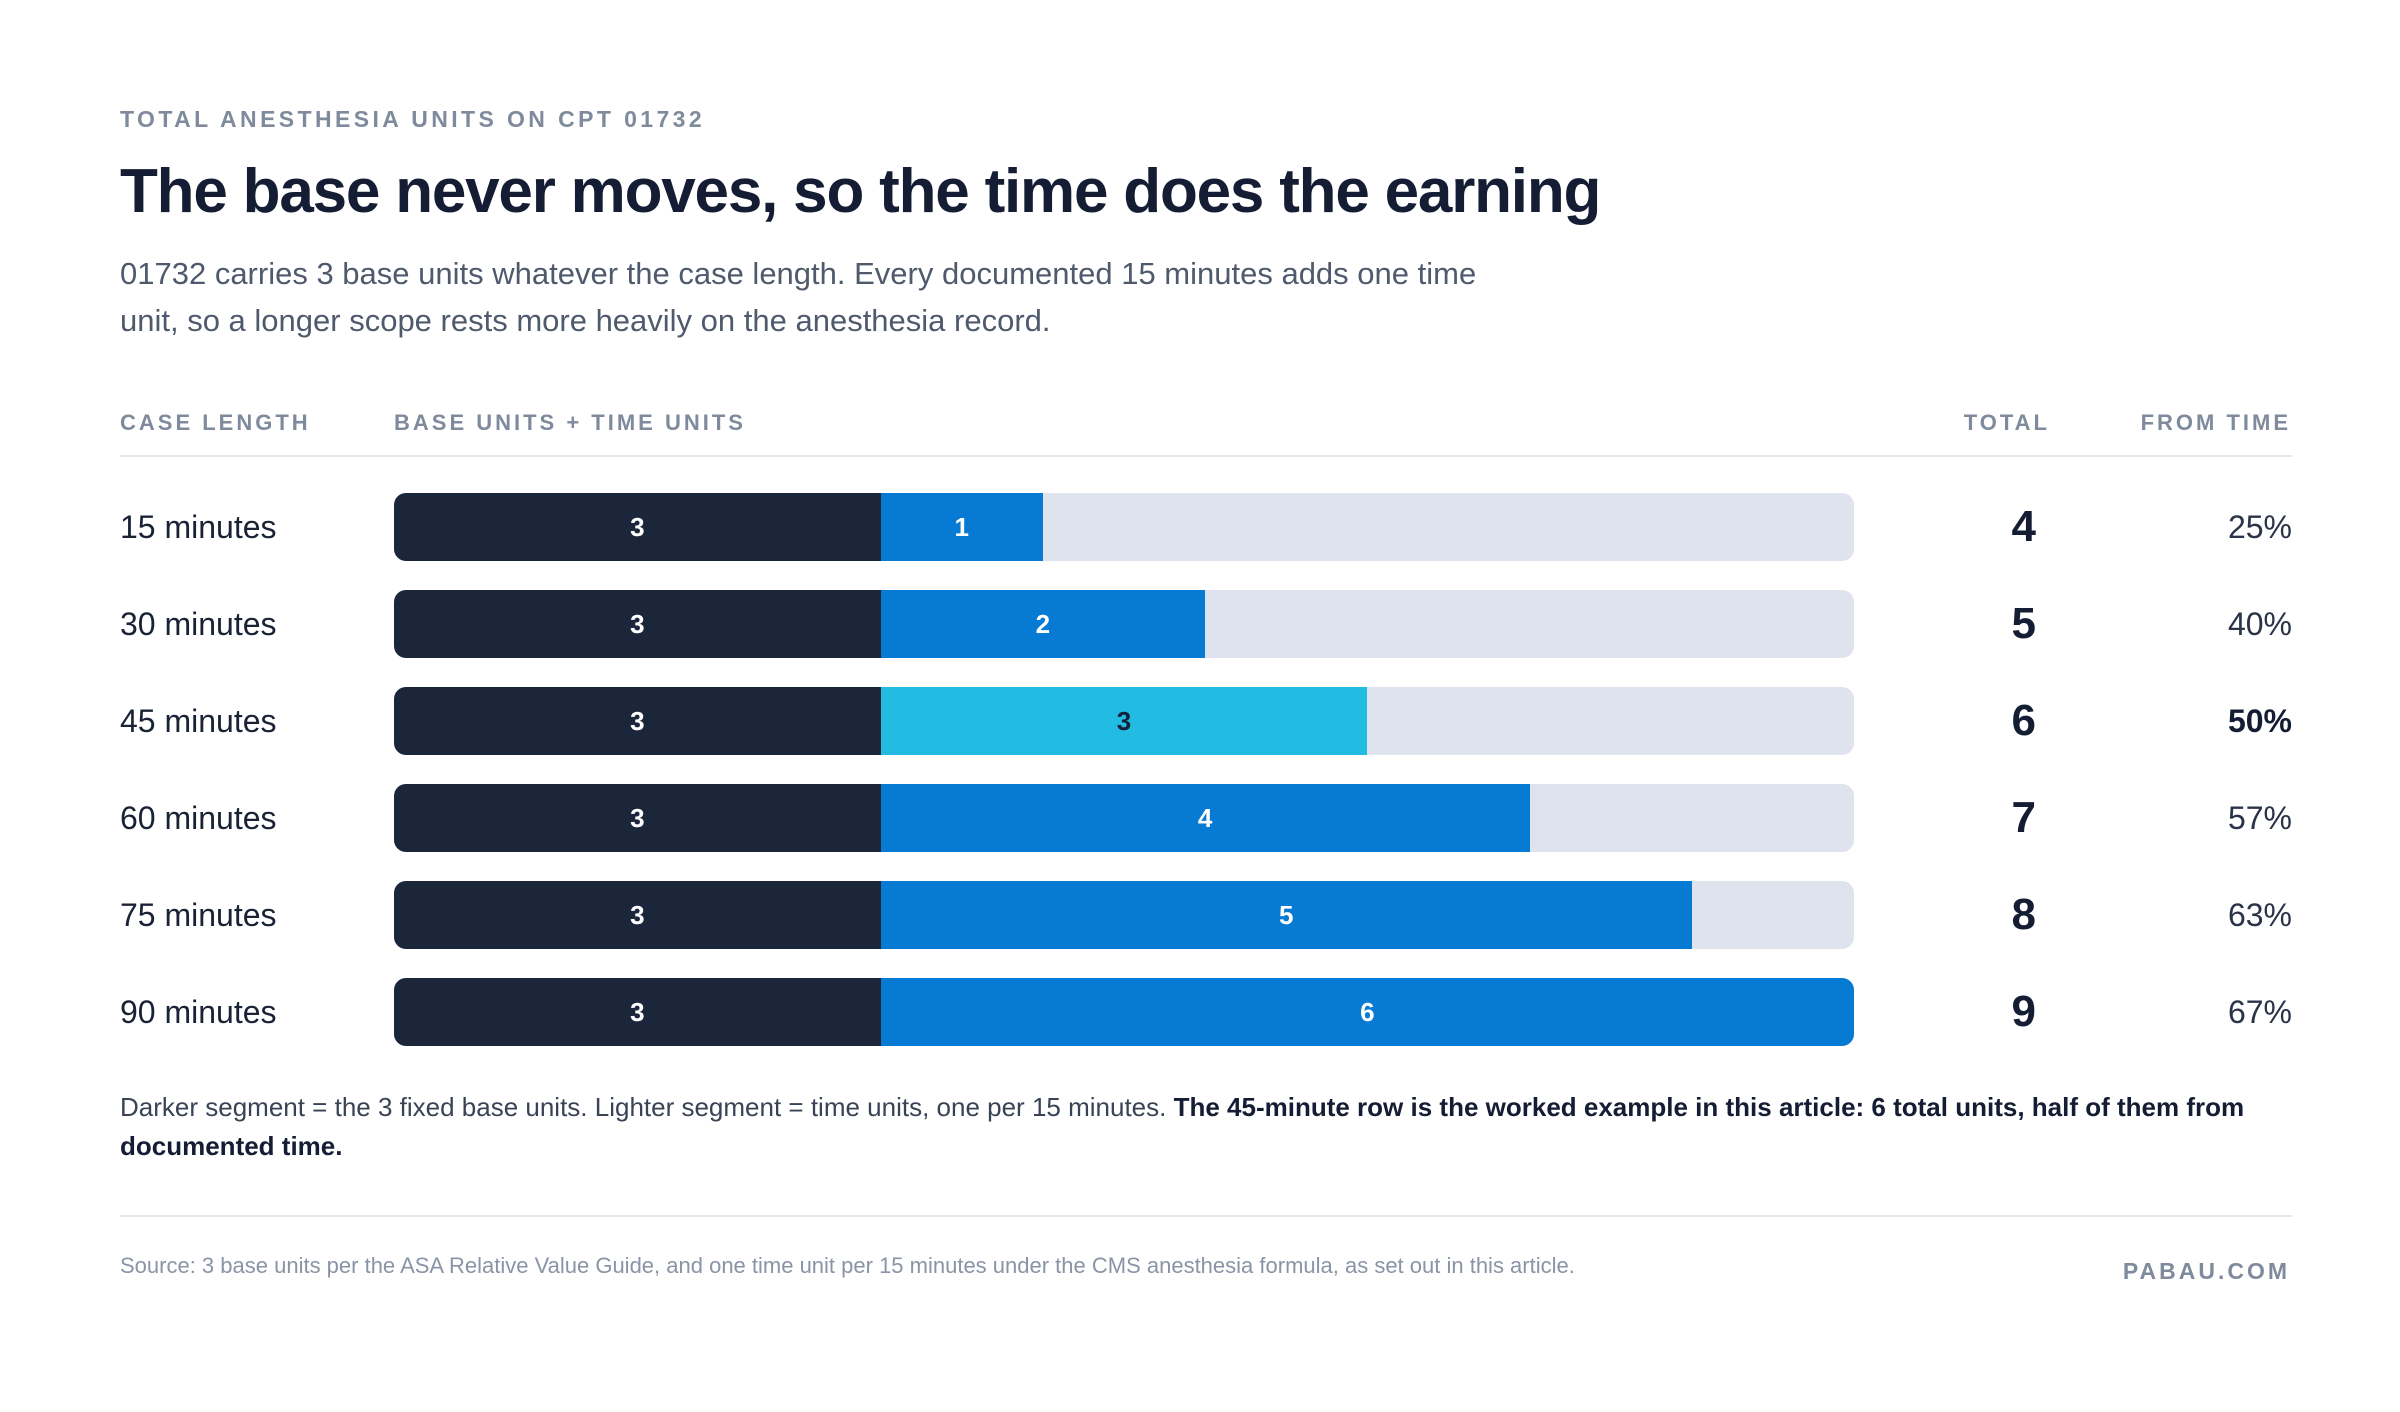 Image resolution: width=2400 pixels, height=1412 pixels. Describe the element at coordinates (198, 721) in the screenshot. I see `category-label: 45 minutes` at that location.